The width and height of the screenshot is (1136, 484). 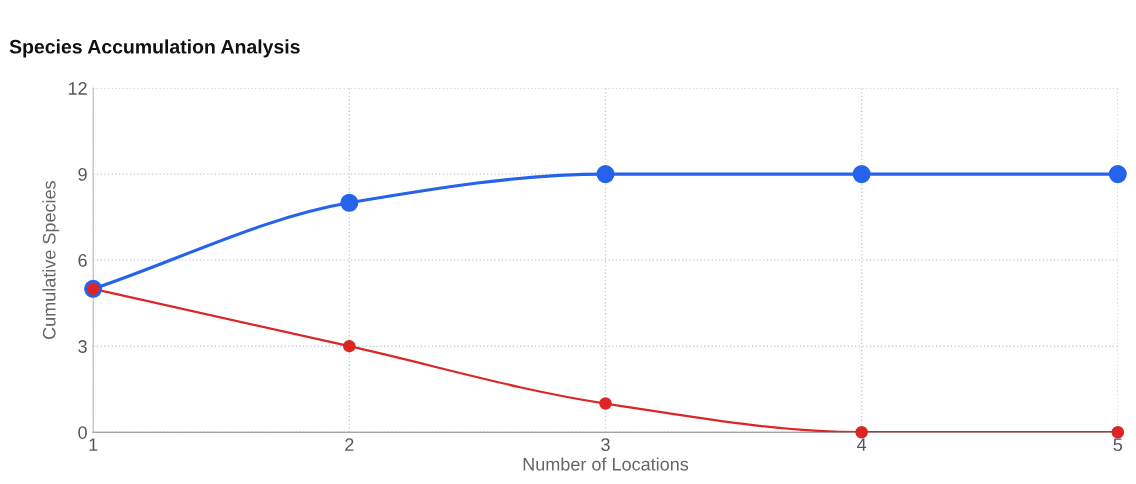 I want to click on y-axis-title: Cumulative Species, so click(x=51, y=260).